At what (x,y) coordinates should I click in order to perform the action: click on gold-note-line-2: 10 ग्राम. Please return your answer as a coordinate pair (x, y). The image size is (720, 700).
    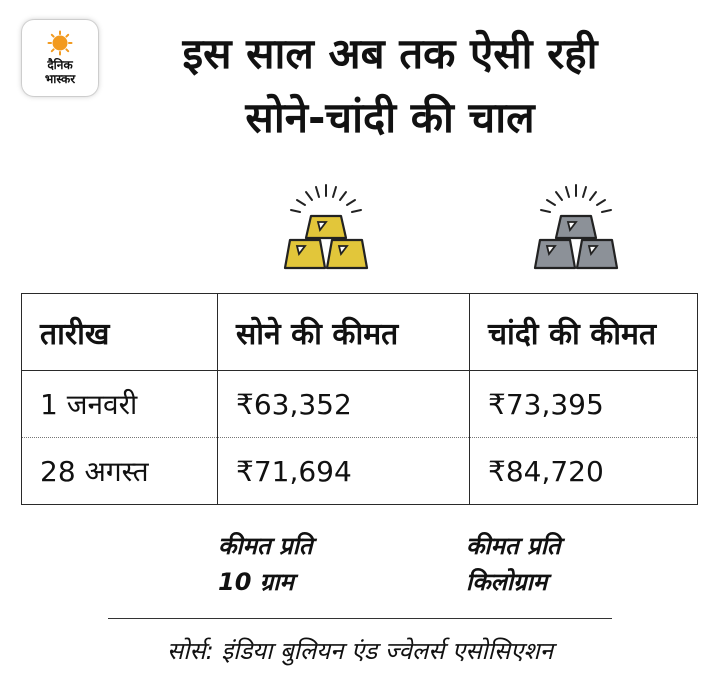
    Looking at the image, I should click on (256, 582).